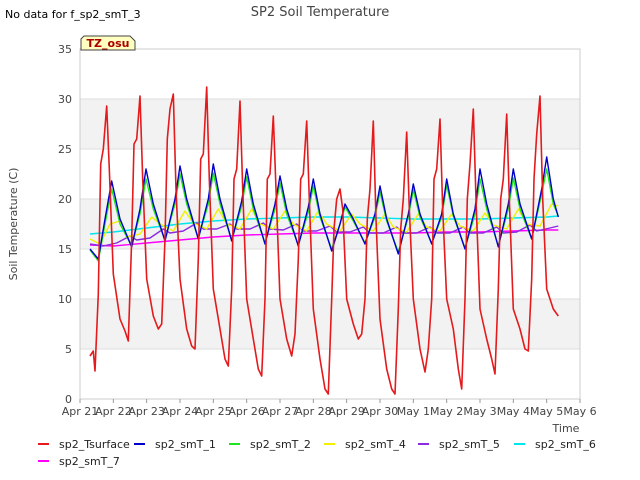 The width and height of the screenshot is (640, 480). I want to click on legend-item-sp2_smT_7: sp2_smT_7, so click(79, 461).